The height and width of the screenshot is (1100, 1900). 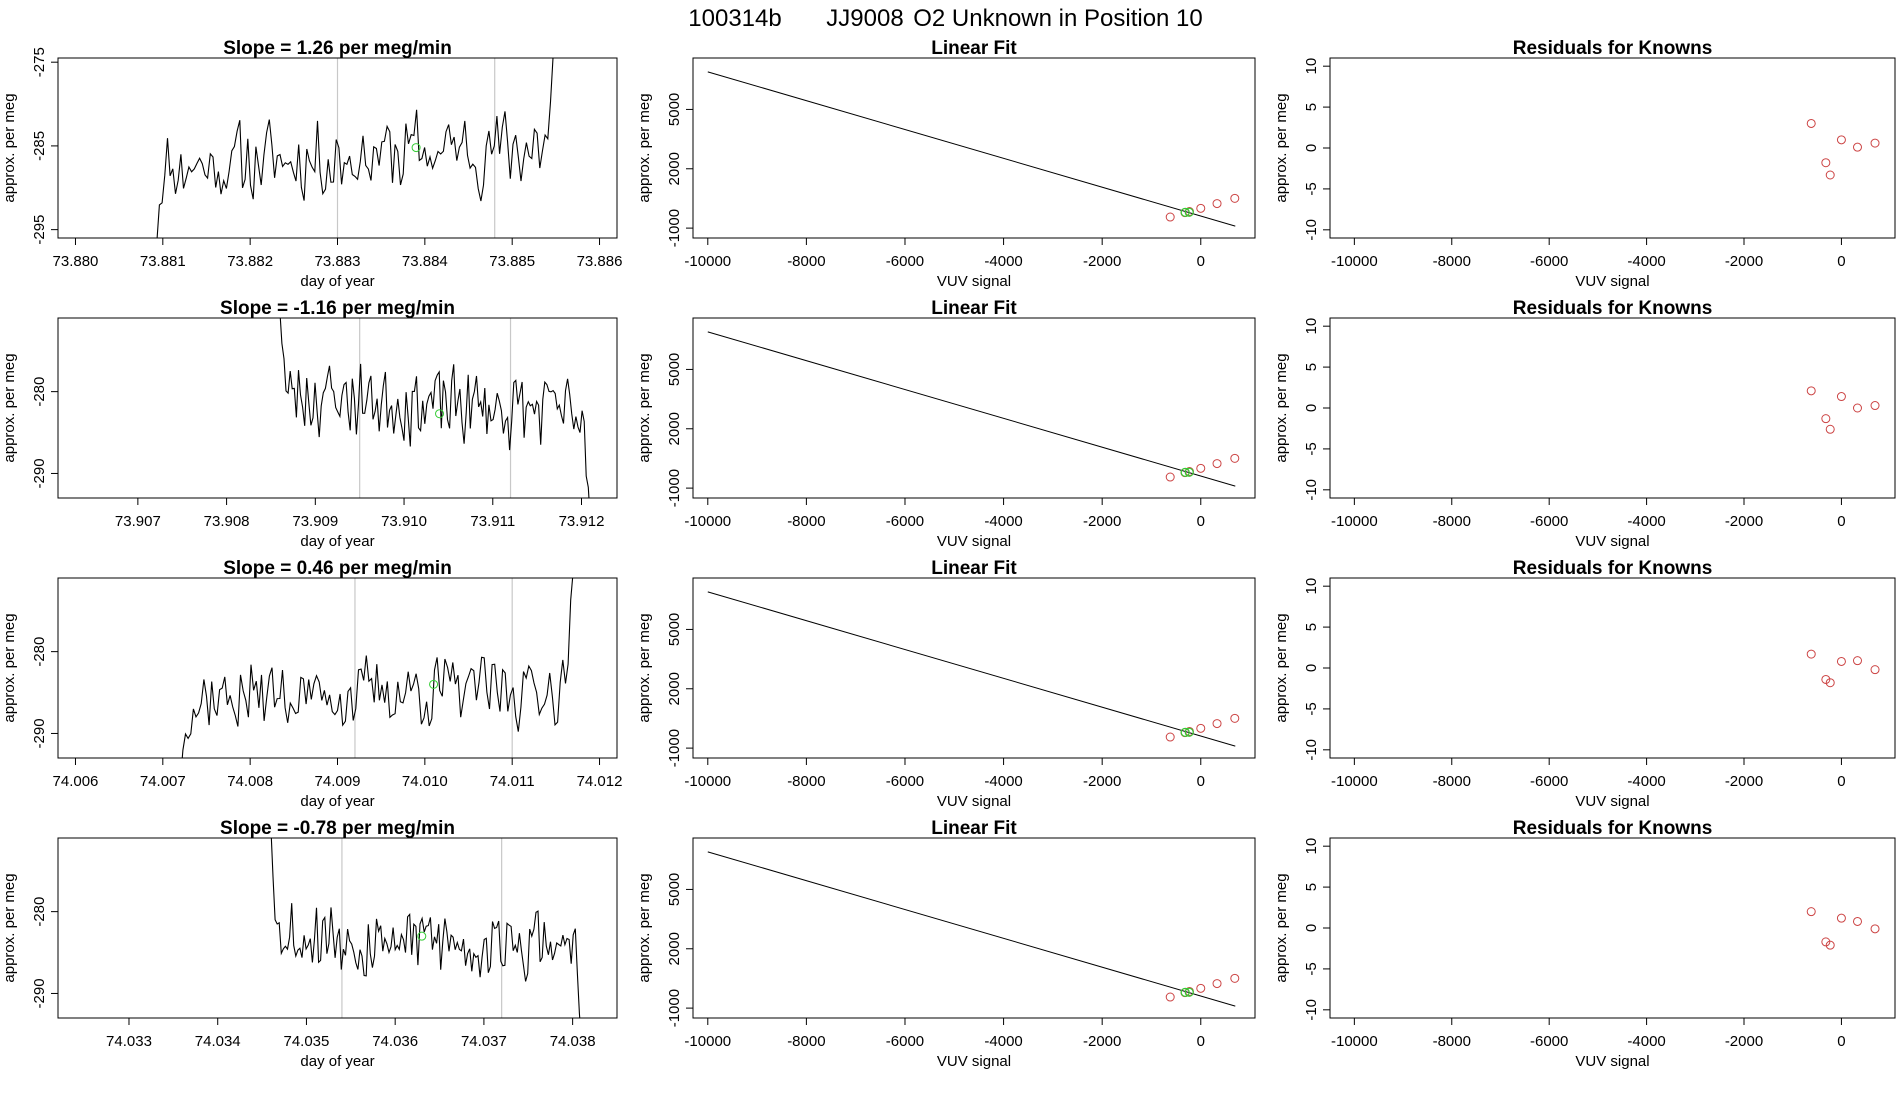 What do you see at coordinates (227, 521) in the screenshot?
I see `x-tick-label: 73.908` at bounding box center [227, 521].